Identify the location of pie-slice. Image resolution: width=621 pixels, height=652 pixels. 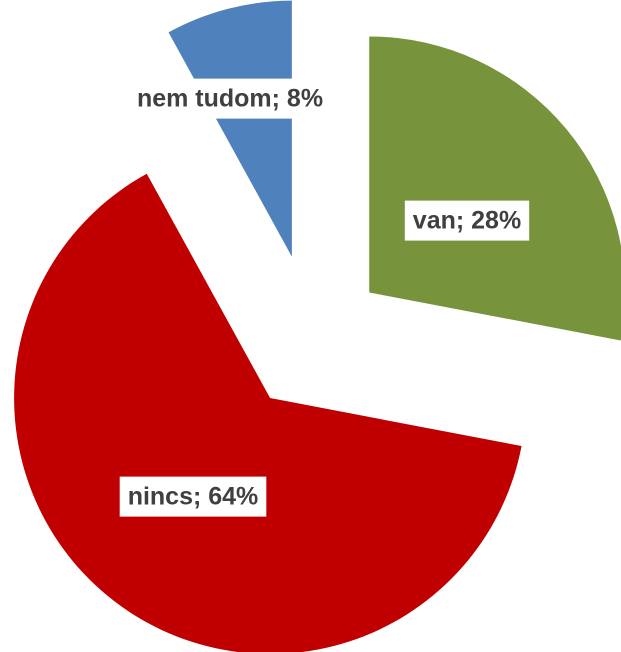
(230, 128).